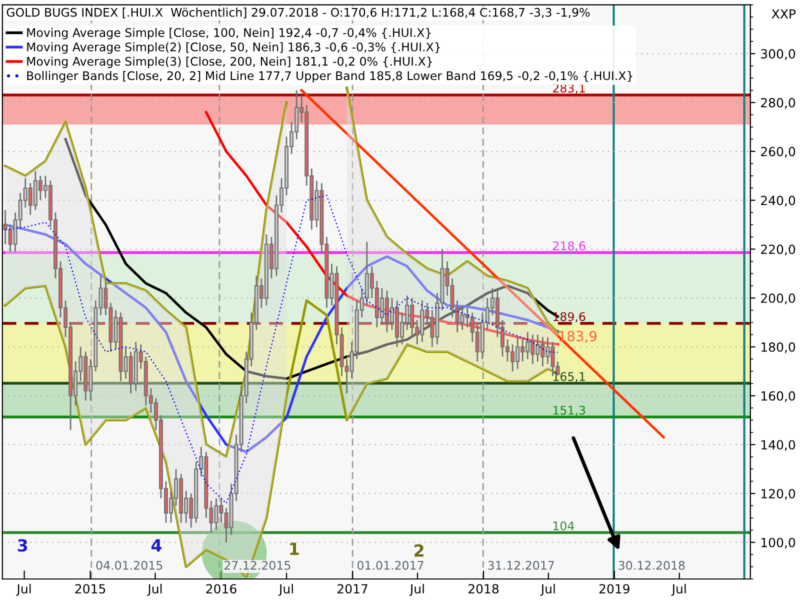 The width and height of the screenshot is (800, 600). I want to click on chart-title: GOLD BUGS INDEX [.HUI.X Wöchentlich] 29.07.2018 - O:170,6 H:171,2 L:168,4 C:168,7 -3,3 -1,9%, so click(298, 13).